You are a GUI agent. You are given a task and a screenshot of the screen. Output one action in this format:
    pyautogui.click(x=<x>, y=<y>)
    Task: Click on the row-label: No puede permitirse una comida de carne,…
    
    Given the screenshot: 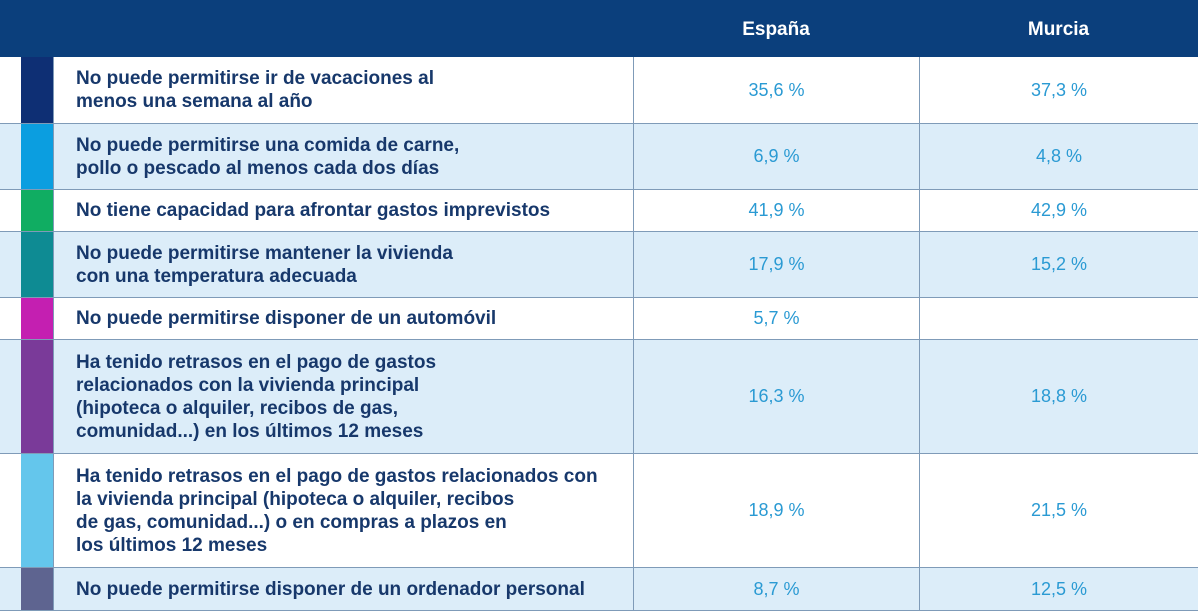 What is the action you would take?
    pyautogui.click(x=343, y=156)
    